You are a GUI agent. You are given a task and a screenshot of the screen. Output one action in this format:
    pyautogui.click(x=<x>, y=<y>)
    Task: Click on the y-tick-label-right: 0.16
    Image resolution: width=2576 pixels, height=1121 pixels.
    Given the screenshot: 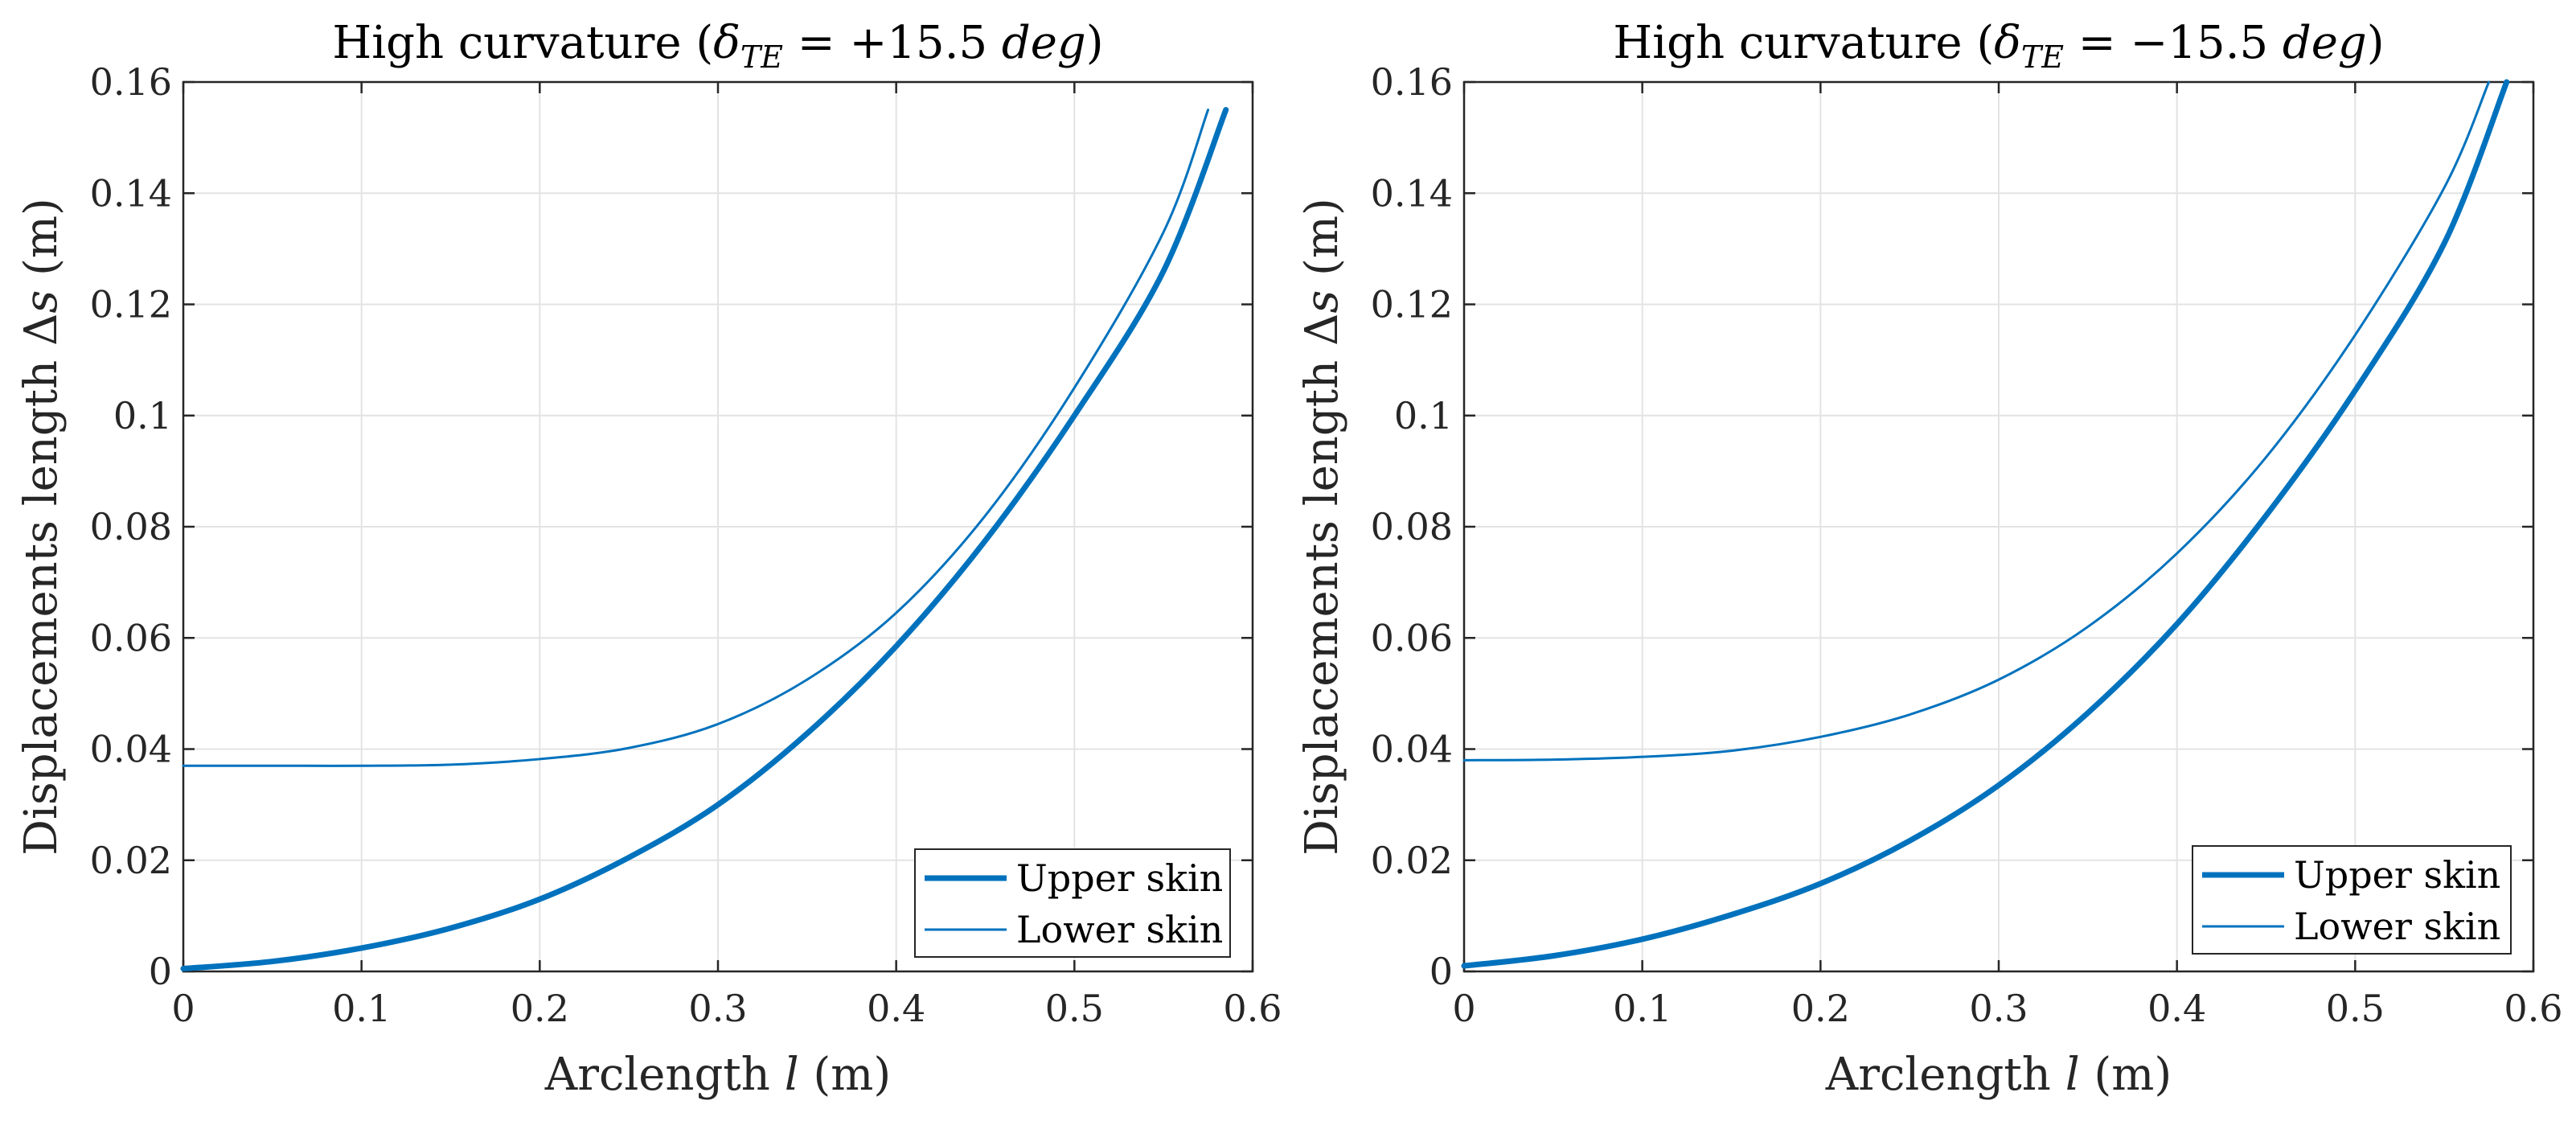 What is the action you would take?
    pyautogui.click(x=1412, y=82)
    